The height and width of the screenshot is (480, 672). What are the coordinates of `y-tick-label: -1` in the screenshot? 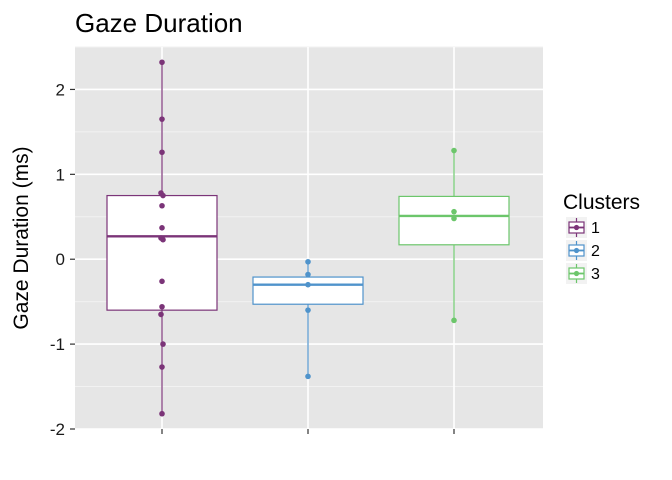 It's located at (57, 344).